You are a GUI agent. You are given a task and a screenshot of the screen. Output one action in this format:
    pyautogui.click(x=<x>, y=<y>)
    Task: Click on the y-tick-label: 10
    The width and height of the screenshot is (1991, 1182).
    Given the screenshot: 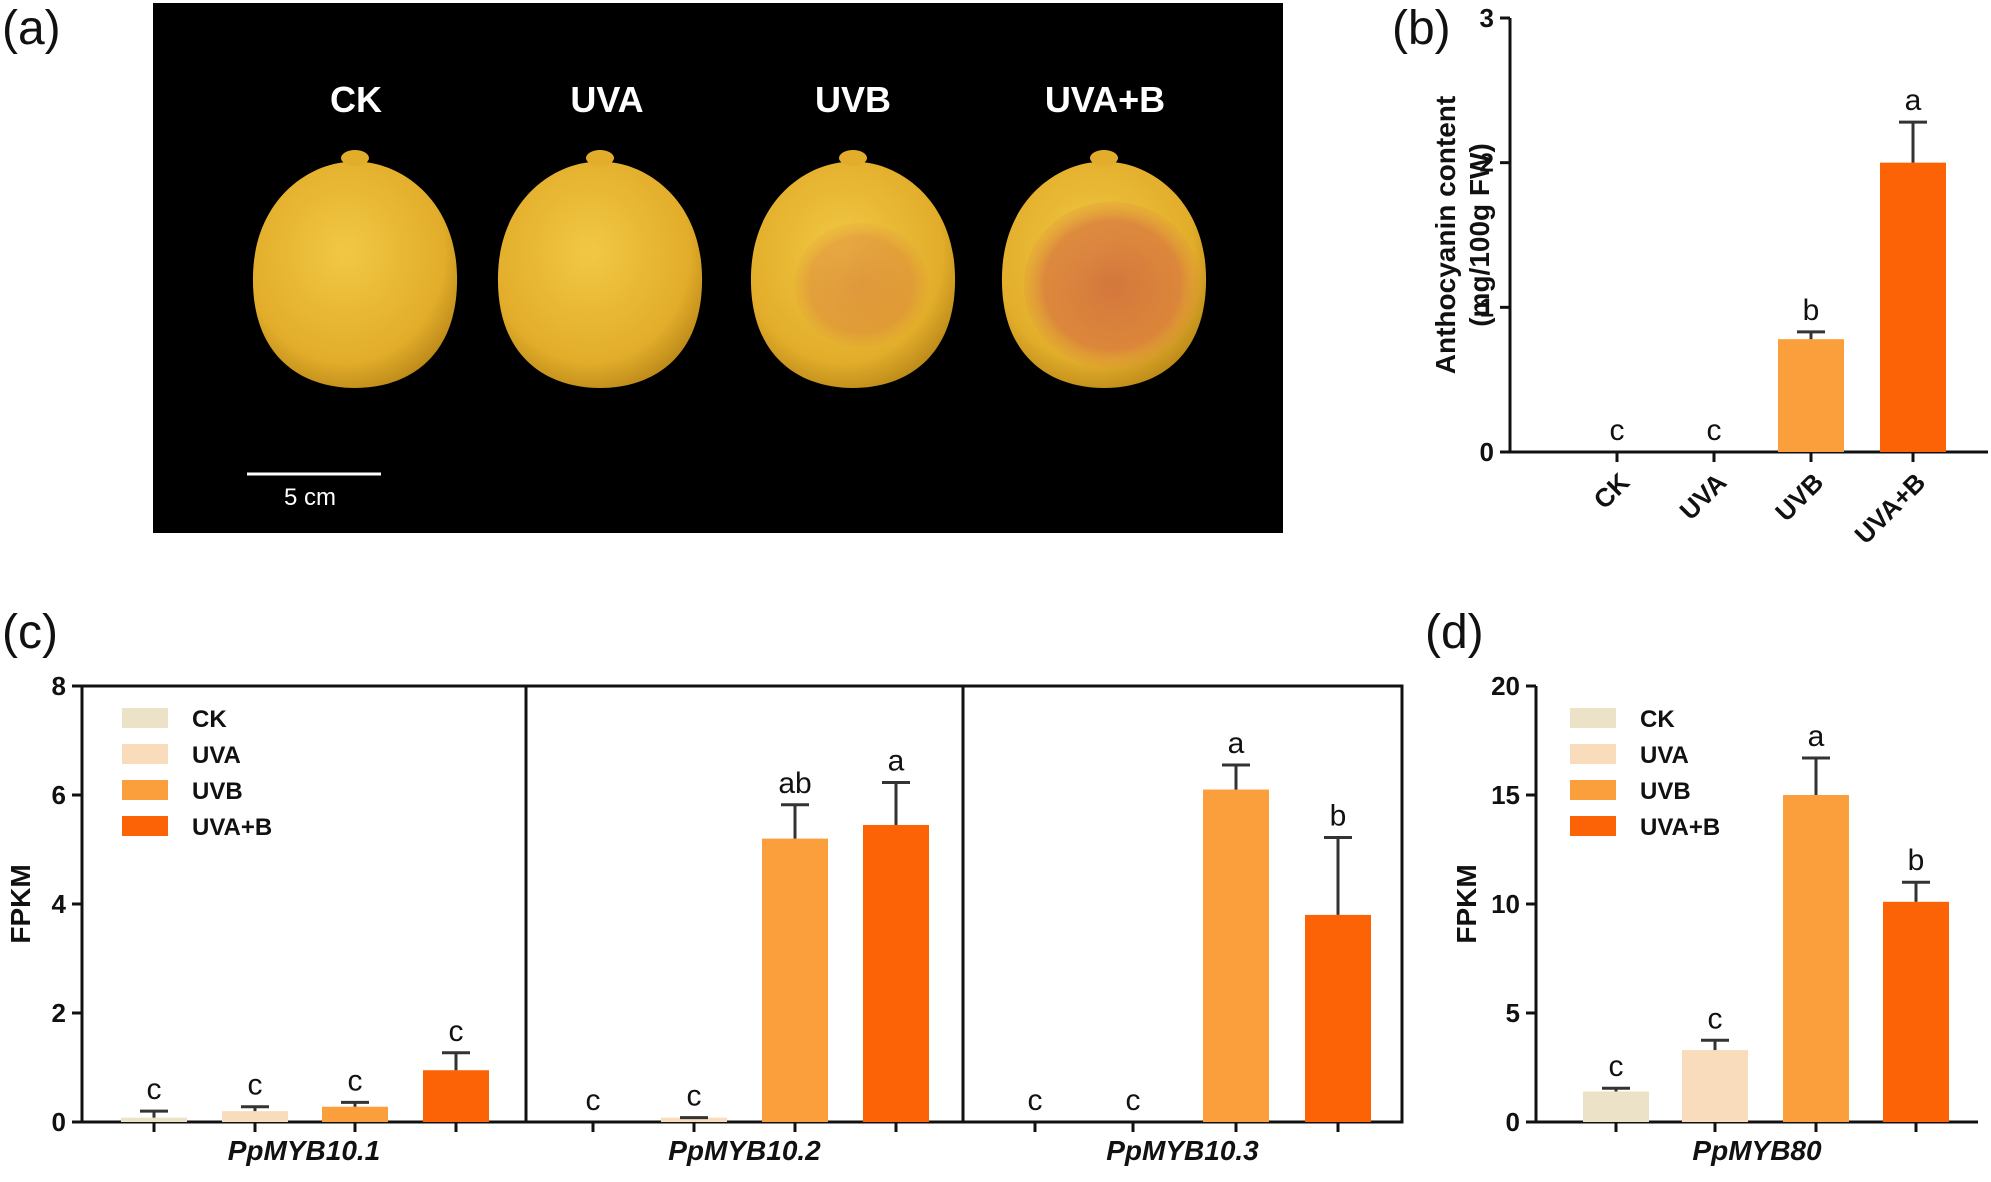 What is the action you would take?
    pyautogui.click(x=1505, y=904)
    